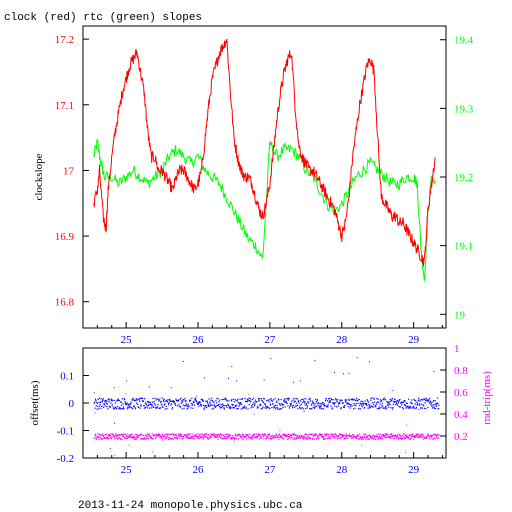 Image resolution: width=512 pixels, height=512 pixels. I want to click on y-tick-label-bottom-right: 0.4, so click(461, 415).